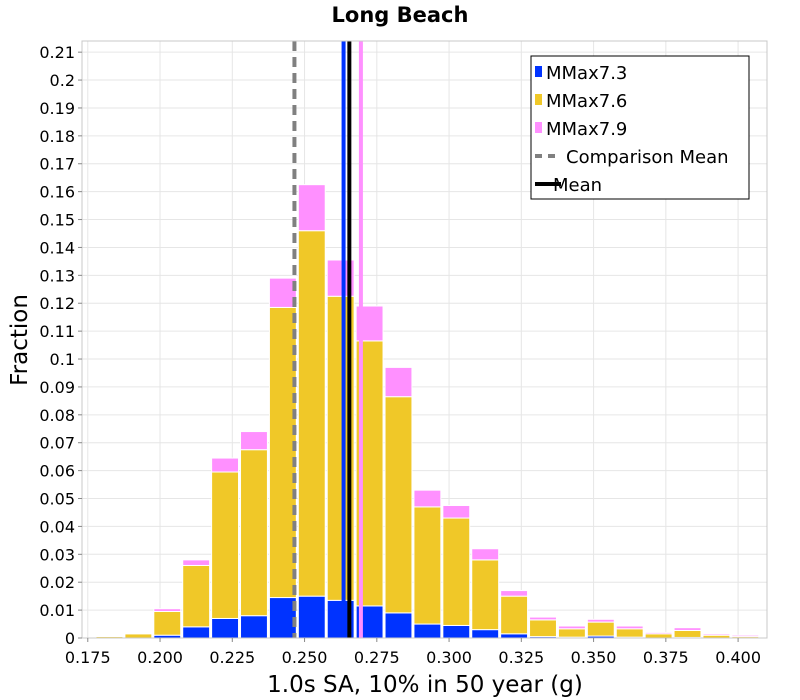 The width and height of the screenshot is (800, 700). I want to click on y-tick-label: 0.2, so click(62, 80).